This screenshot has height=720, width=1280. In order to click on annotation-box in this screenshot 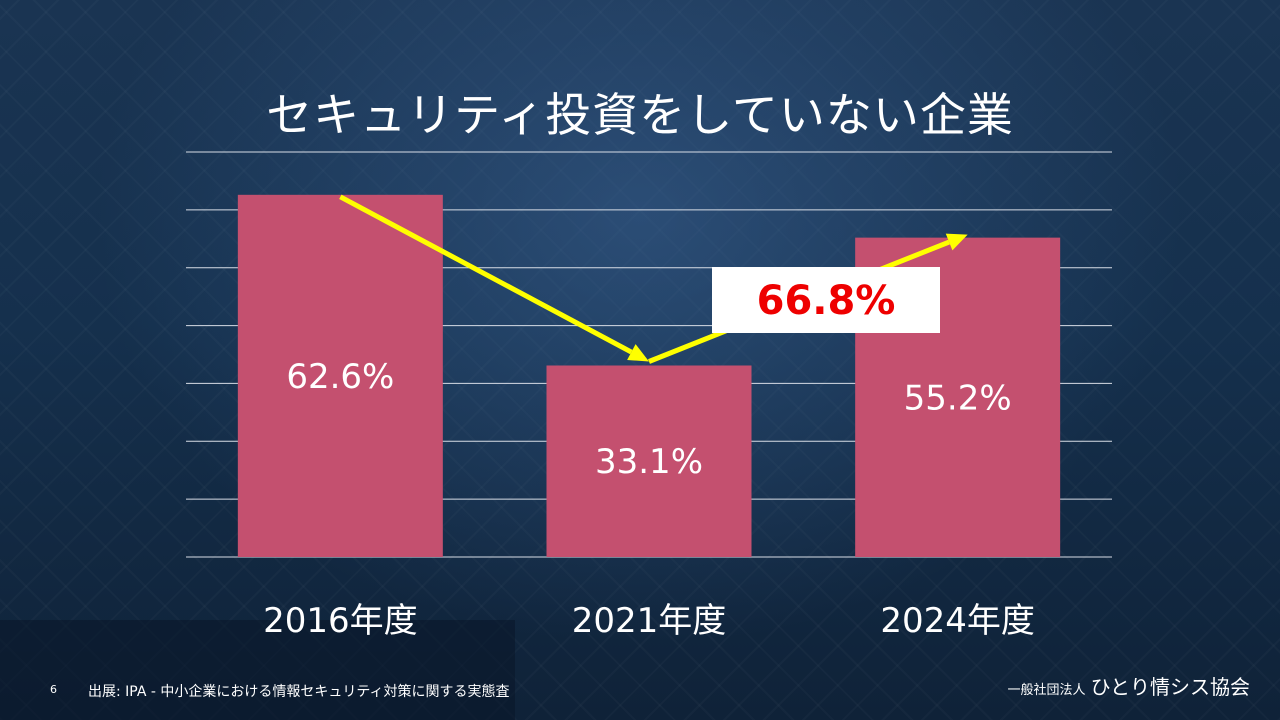, I will do `click(826, 300)`.